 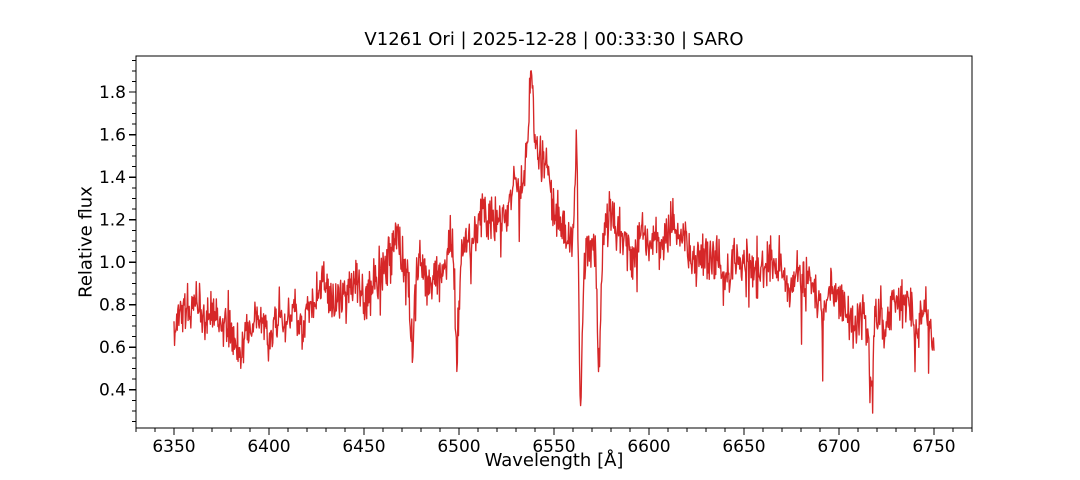 I want to click on y-tick-label: 0.8, so click(x=112, y=306).